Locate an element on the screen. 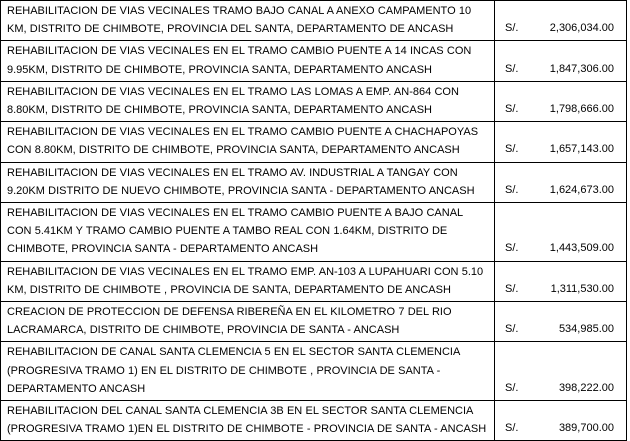 The width and height of the screenshot is (630, 441). amount-value: 1,443,509.00 is located at coordinates (581, 248).